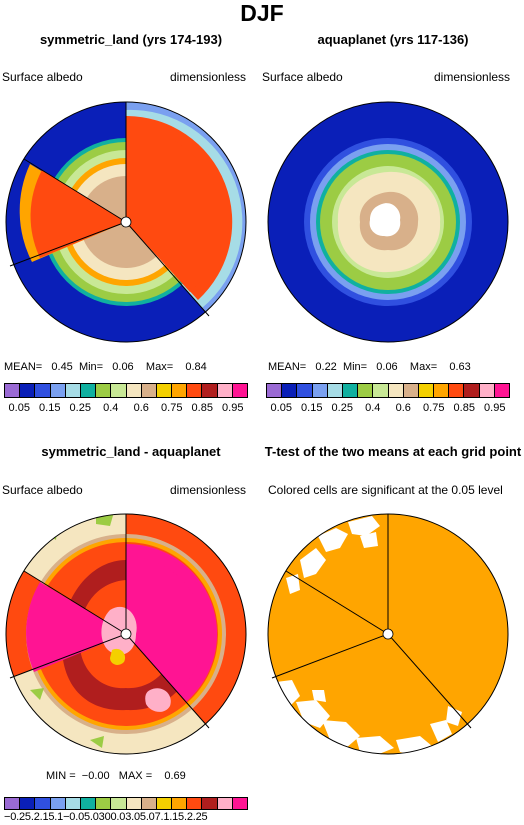 This screenshot has width=524, height=825. What do you see at coordinates (135, 776) in the screenshot?
I see `max-label: MAX =` at bounding box center [135, 776].